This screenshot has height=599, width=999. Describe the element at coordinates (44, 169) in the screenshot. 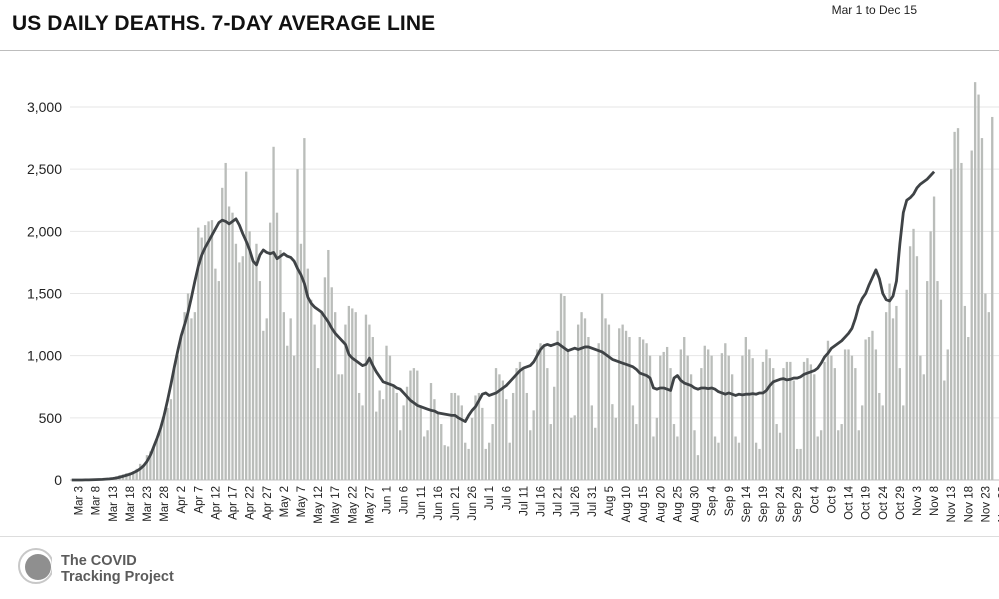

I see `y-tick-label: 2,500` at that location.